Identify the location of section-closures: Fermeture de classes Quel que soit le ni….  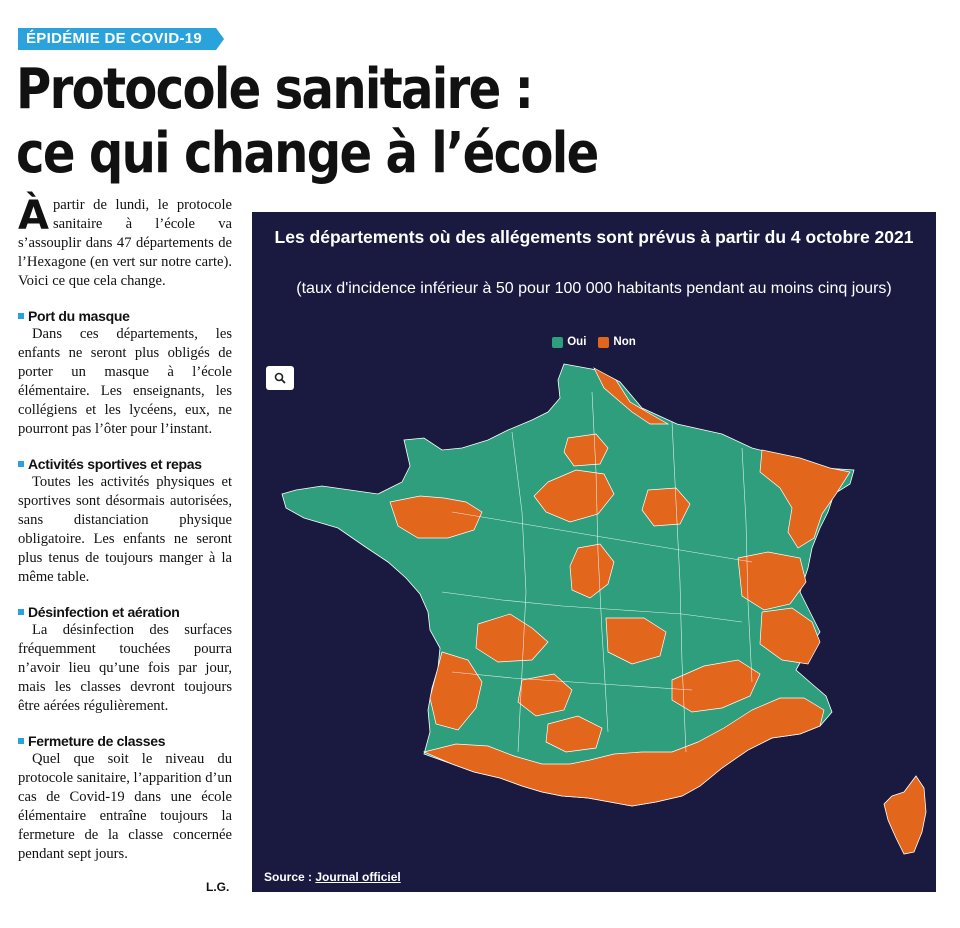
(125, 798).